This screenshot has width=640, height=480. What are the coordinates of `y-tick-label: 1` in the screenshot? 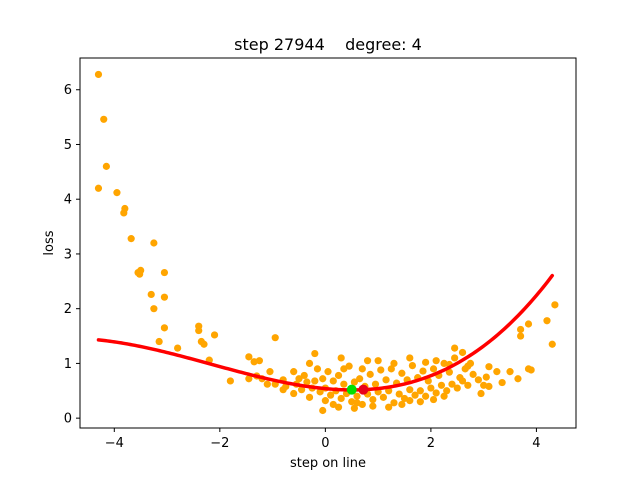 It's located at (68, 364).